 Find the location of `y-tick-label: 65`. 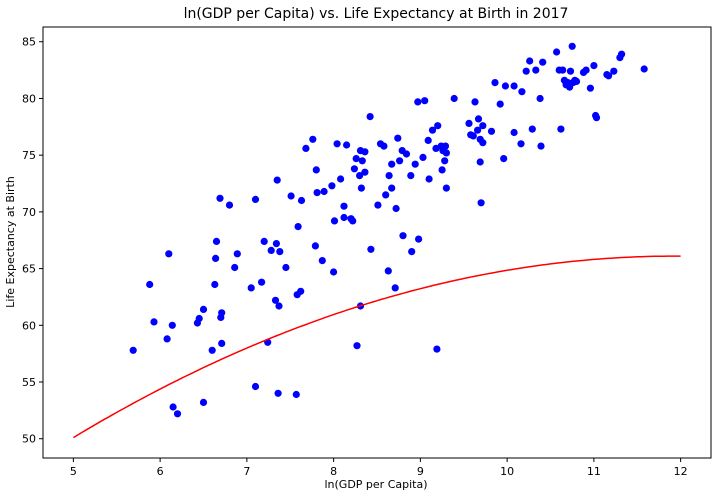

y-tick-label: 65 is located at coordinates (29, 269).